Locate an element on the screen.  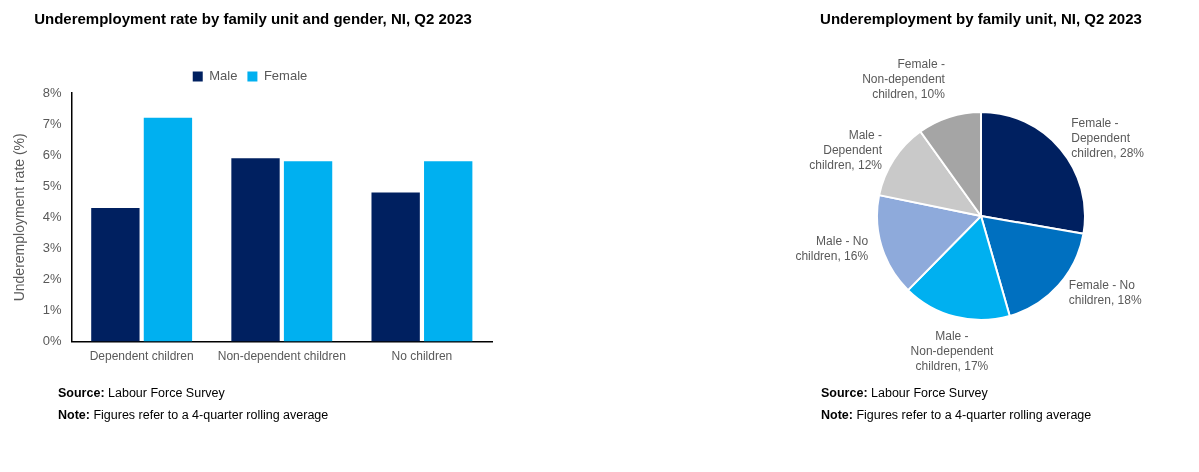
slice-label: Male - Non-dependent children, 17% is located at coordinates (952, 350).